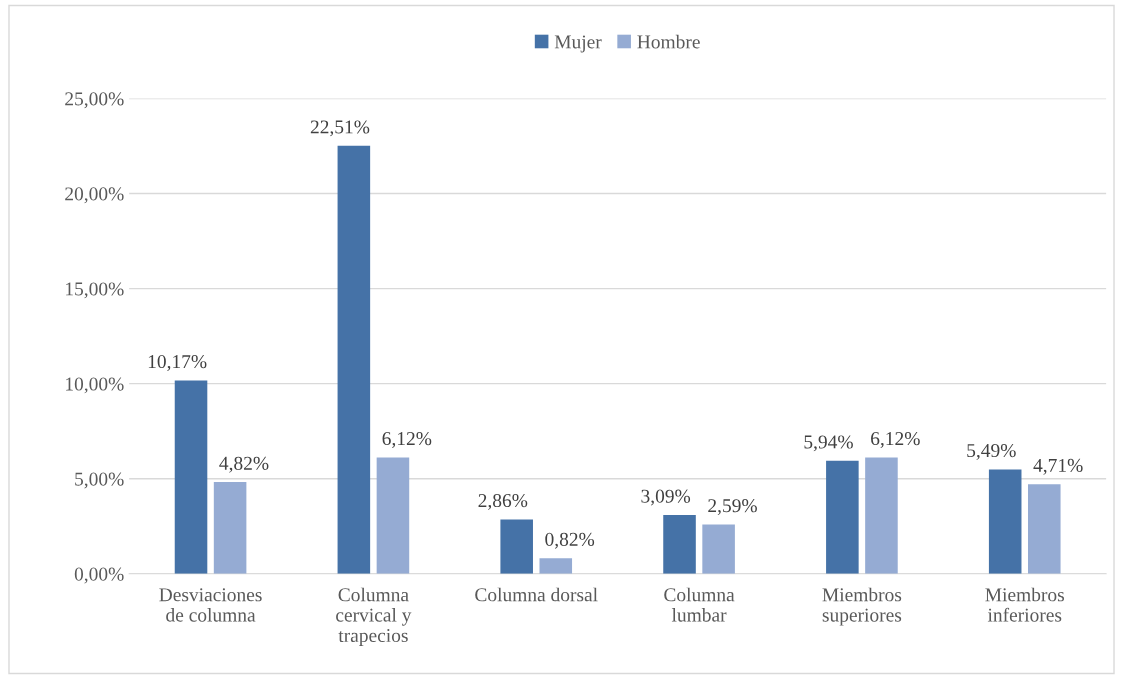 The width and height of the screenshot is (1123, 679). I want to click on data-label: 5,94%, so click(828, 443).